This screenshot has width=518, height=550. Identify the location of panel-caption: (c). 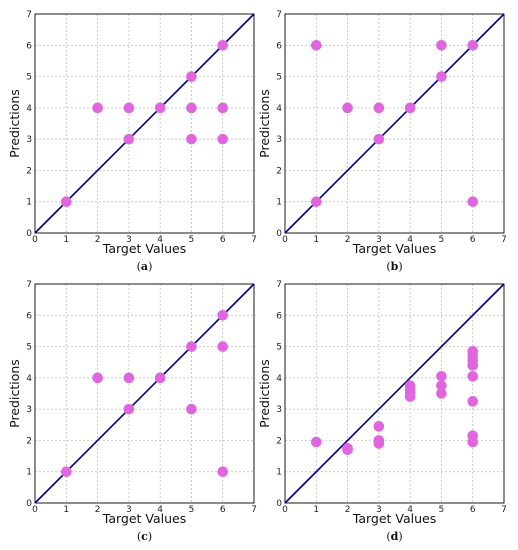
(144, 536).